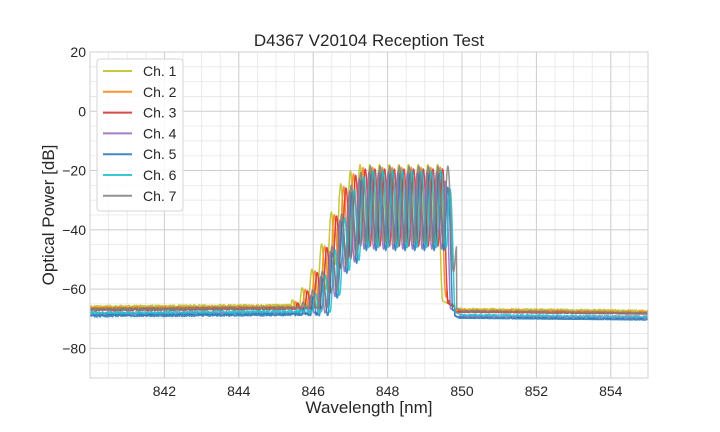 This screenshot has height=432, width=720. What do you see at coordinates (369, 407) in the screenshot?
I see `x-axis-label: Wavelength [nm]` at bounding box center [369, 407].